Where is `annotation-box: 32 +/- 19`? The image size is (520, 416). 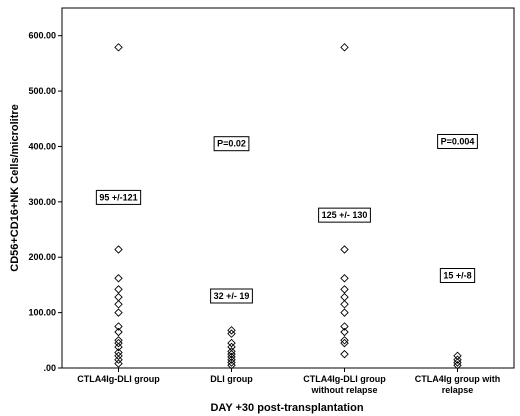
annotation-box: 32 +/- 19 is located at coordinates (231, 296).